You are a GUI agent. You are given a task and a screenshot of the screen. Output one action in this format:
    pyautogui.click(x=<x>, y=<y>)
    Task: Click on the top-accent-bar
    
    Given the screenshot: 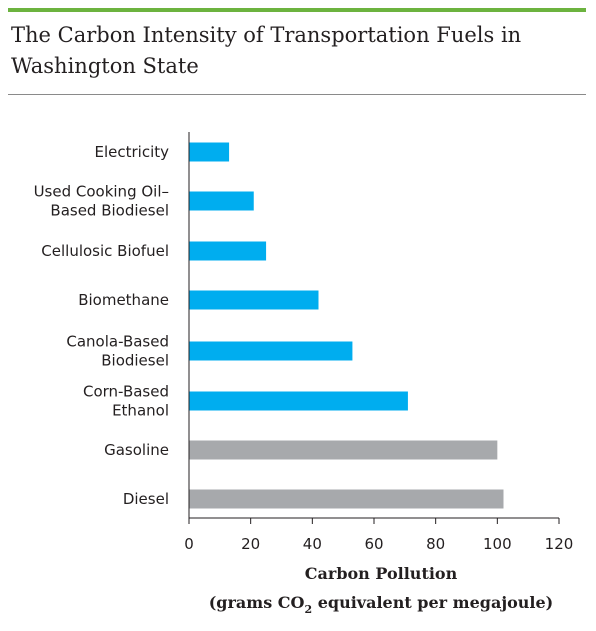 What is the action you would take?
    pyautogui.click(x=297, y=10)
    